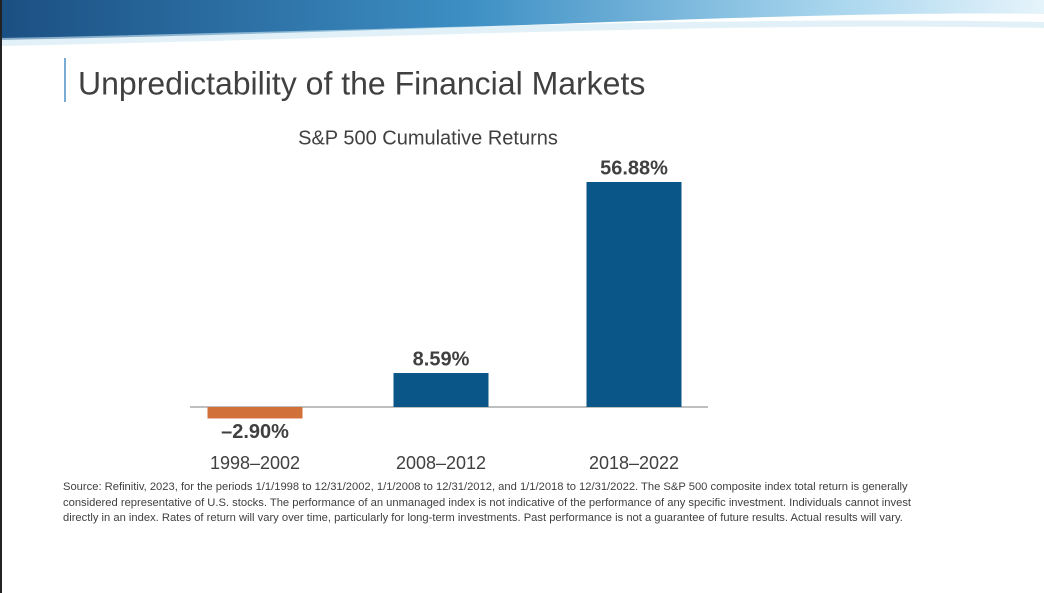 The image size is (1044, 593). What do you see at coordinates (522, 33) in the screenshot?
I see `header-wave` at bounding box center [522, 33].